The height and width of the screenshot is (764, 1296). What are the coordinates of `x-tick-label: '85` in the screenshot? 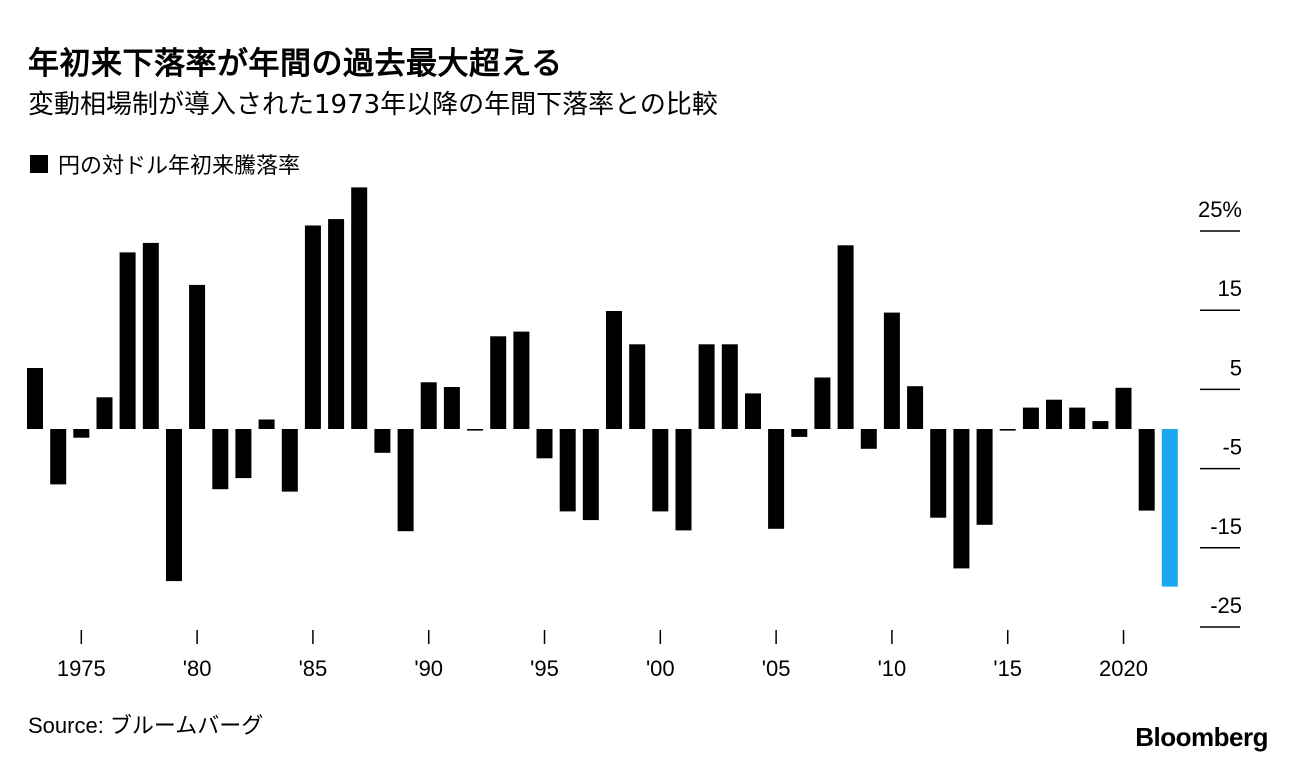 It's located at (313, 668).